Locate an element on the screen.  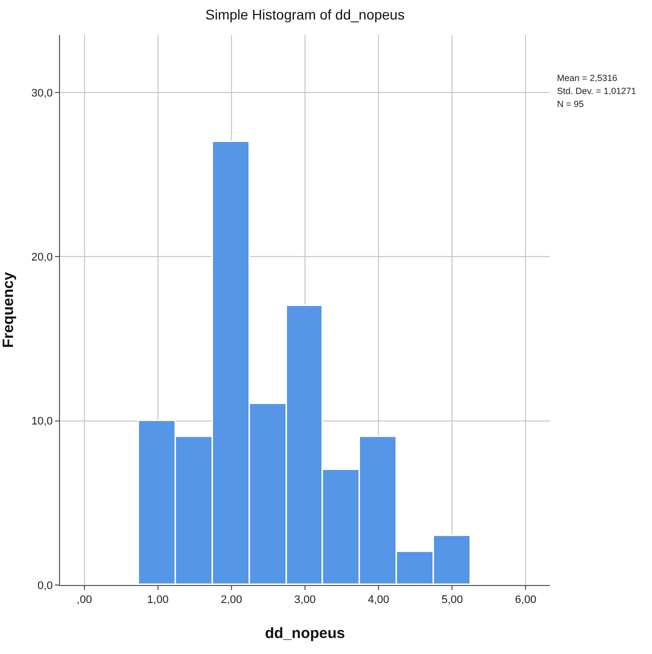
y-axis-title: Frequency is located at coordinates (8, 309).